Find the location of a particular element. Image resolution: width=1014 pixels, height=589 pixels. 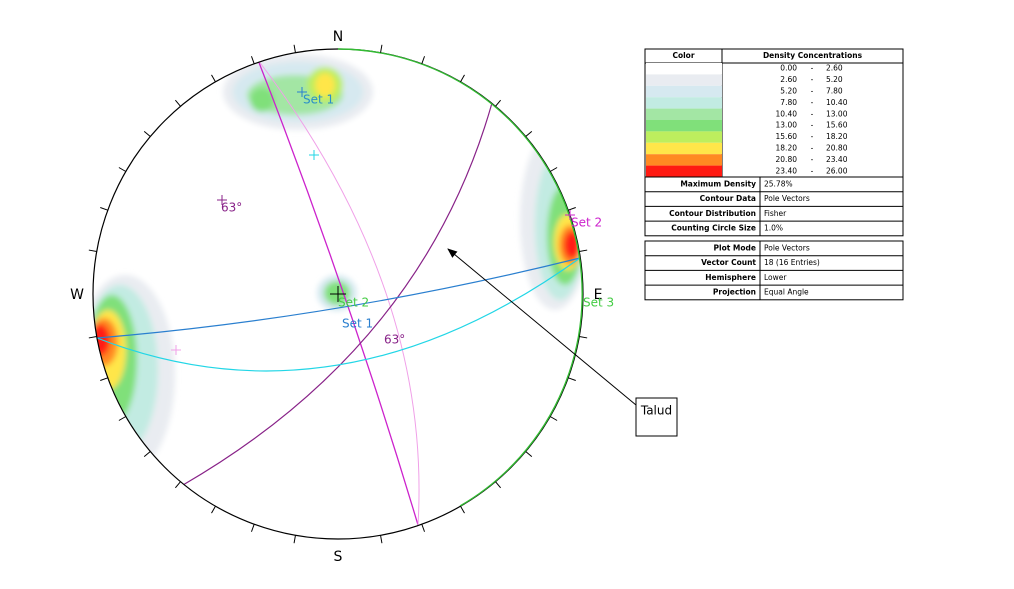

set-label: Set 3 is located at coordinates (598, 303).